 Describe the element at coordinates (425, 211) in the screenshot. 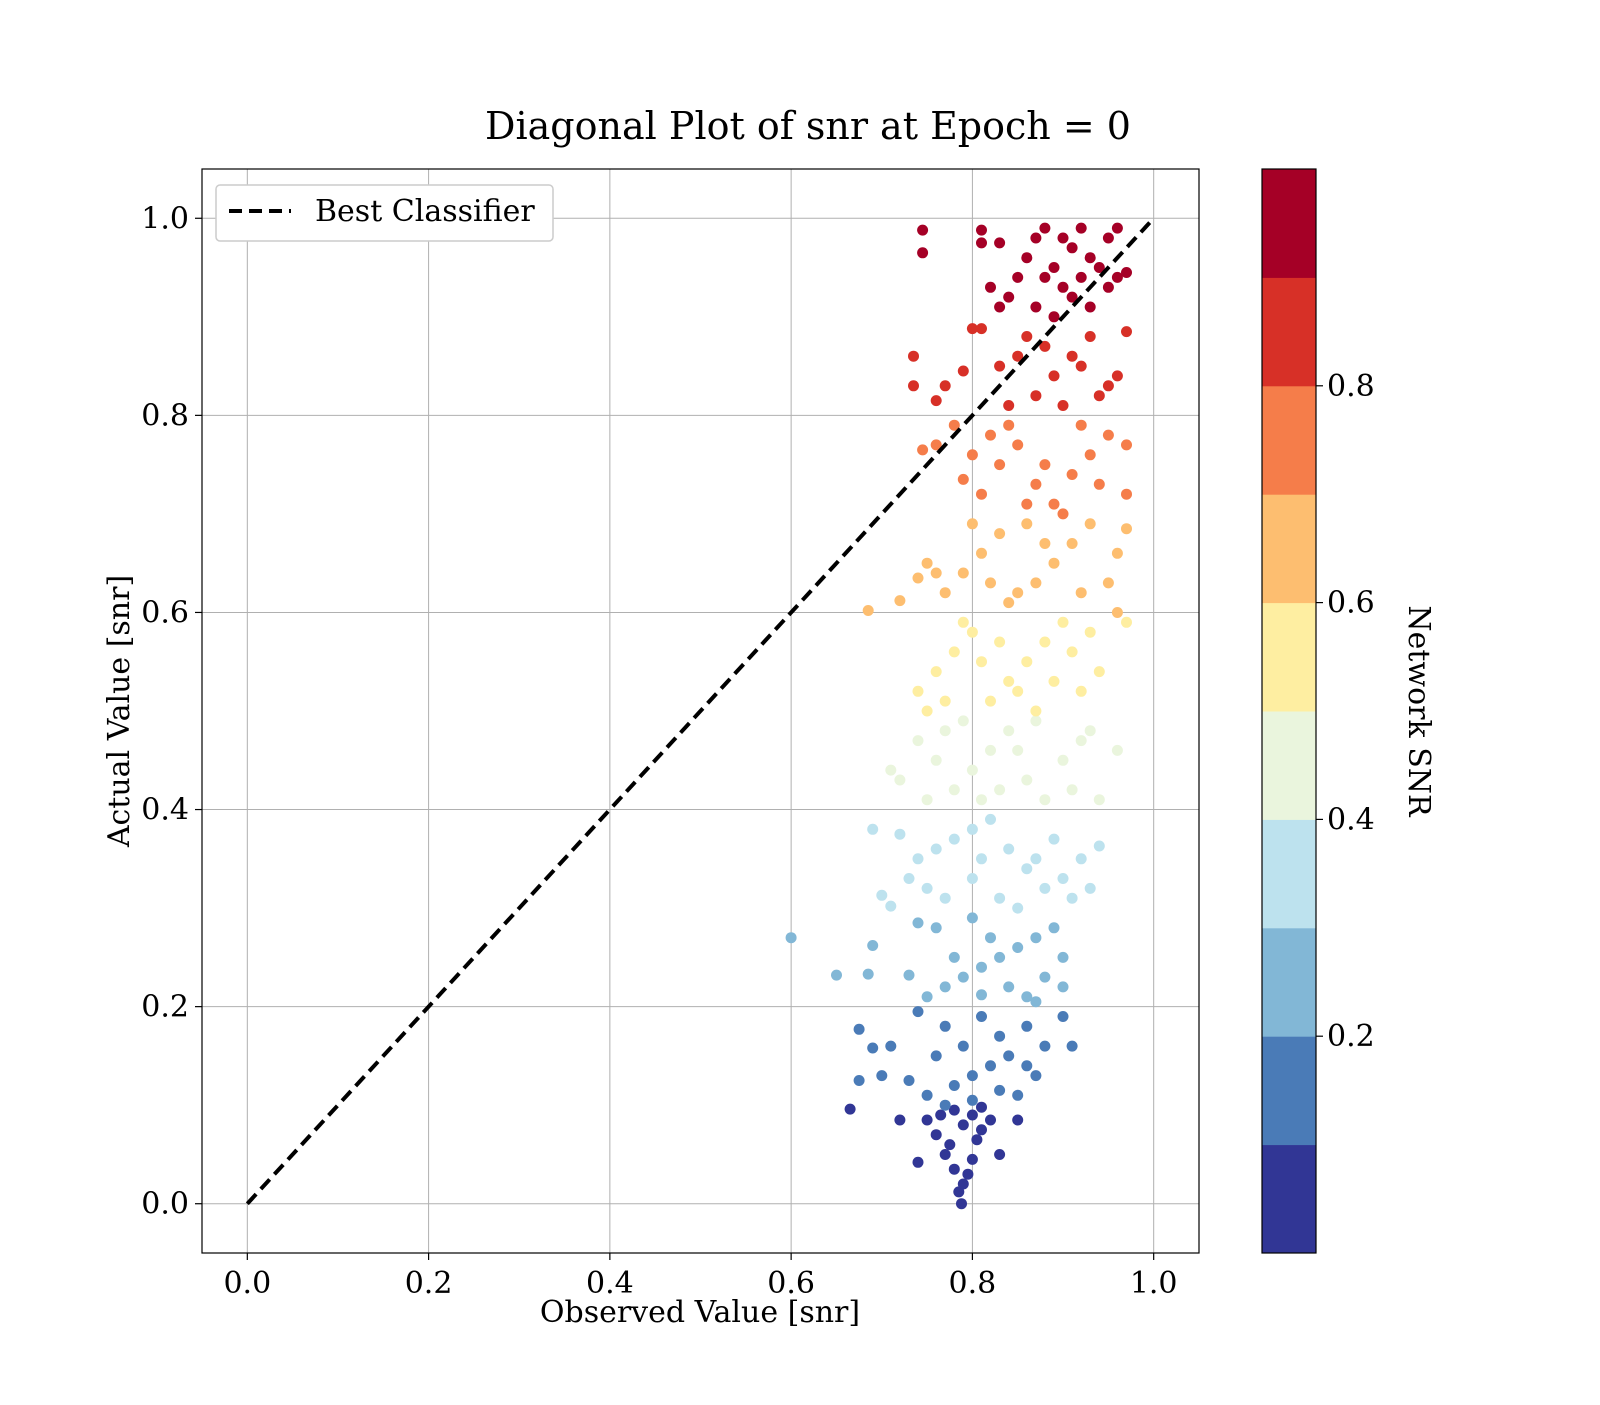

I see `legend-entry-label: Best Classifier` at that location.